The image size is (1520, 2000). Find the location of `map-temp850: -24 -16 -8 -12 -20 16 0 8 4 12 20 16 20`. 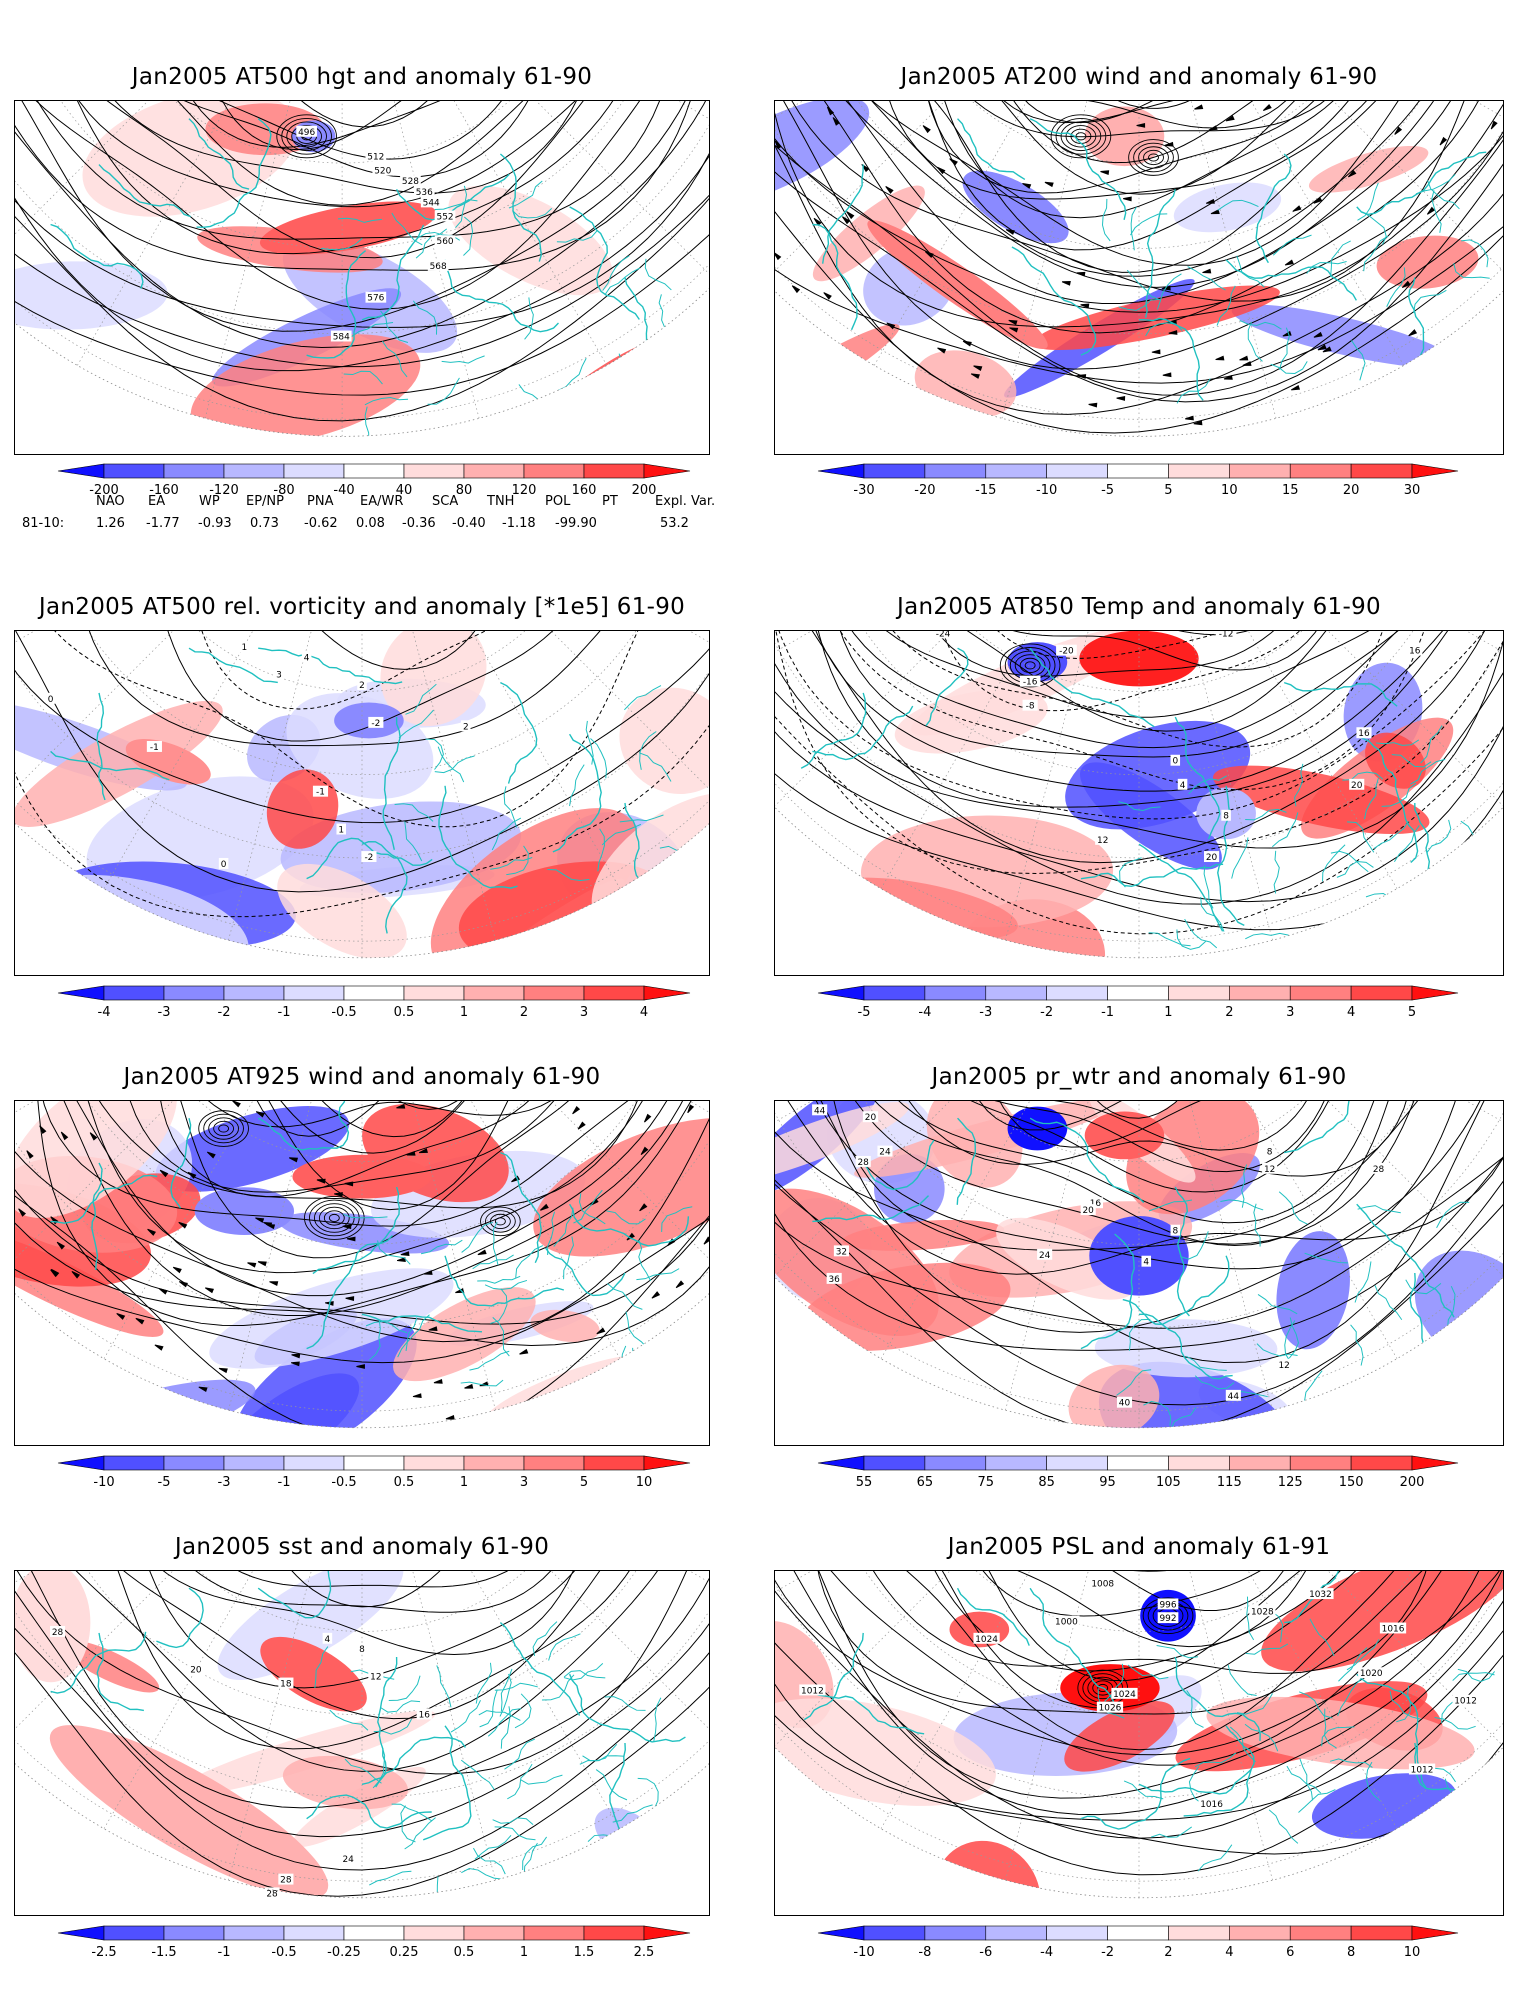

map-temp850: -24 -16 -8 -12 -20 16 0 8 4 12 20 16 20 is located at coordinates (1139, 795).